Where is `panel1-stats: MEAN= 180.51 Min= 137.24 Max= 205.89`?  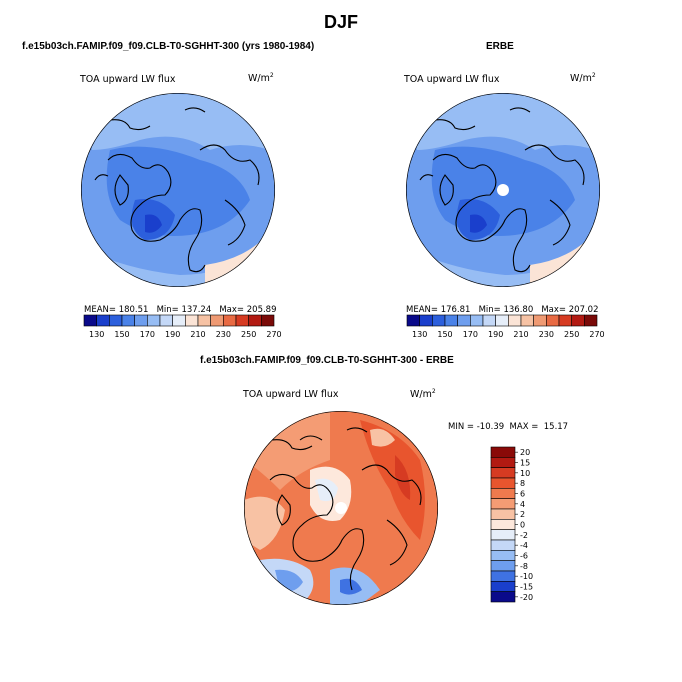
panel1-stats: MEAN= 180.51 Min= 137.24 Max= 205.89 is located at coordinates (180, 310).